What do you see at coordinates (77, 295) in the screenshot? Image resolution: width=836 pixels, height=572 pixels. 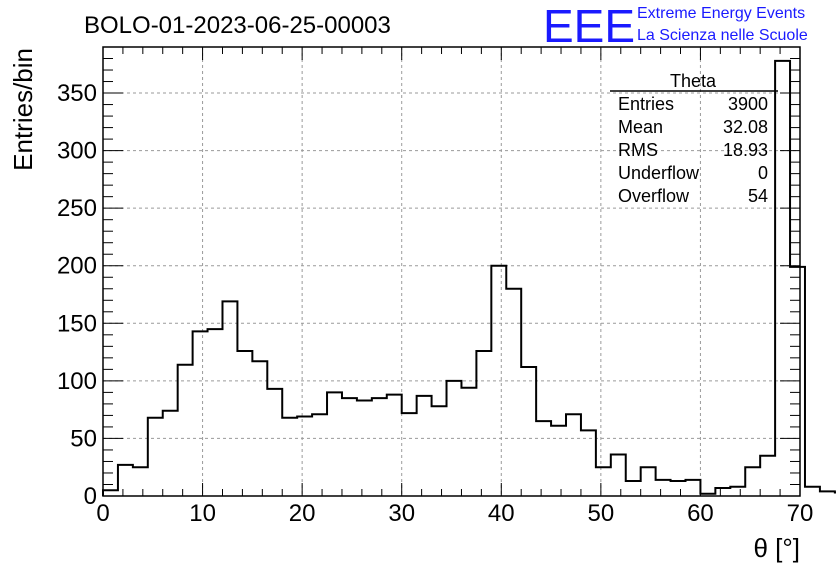 I see `y-tick-labels: 0 50 100 150 200 250 300 350` at bounding box center [77, 295].